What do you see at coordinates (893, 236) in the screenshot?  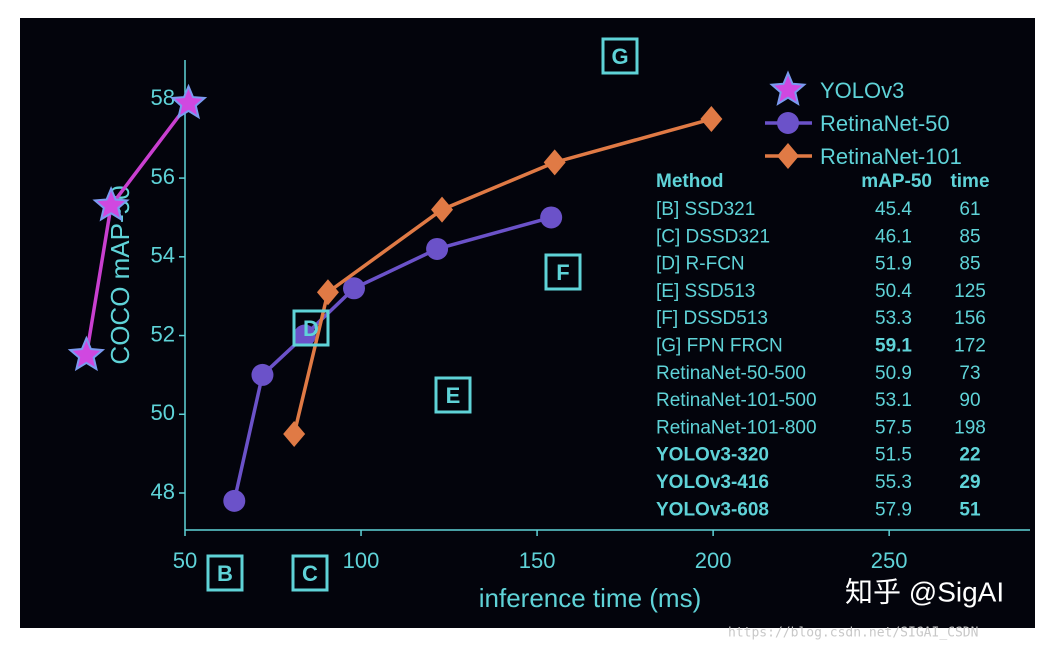 I see `table-cell: 46.1` at bounding box center [893, 236].